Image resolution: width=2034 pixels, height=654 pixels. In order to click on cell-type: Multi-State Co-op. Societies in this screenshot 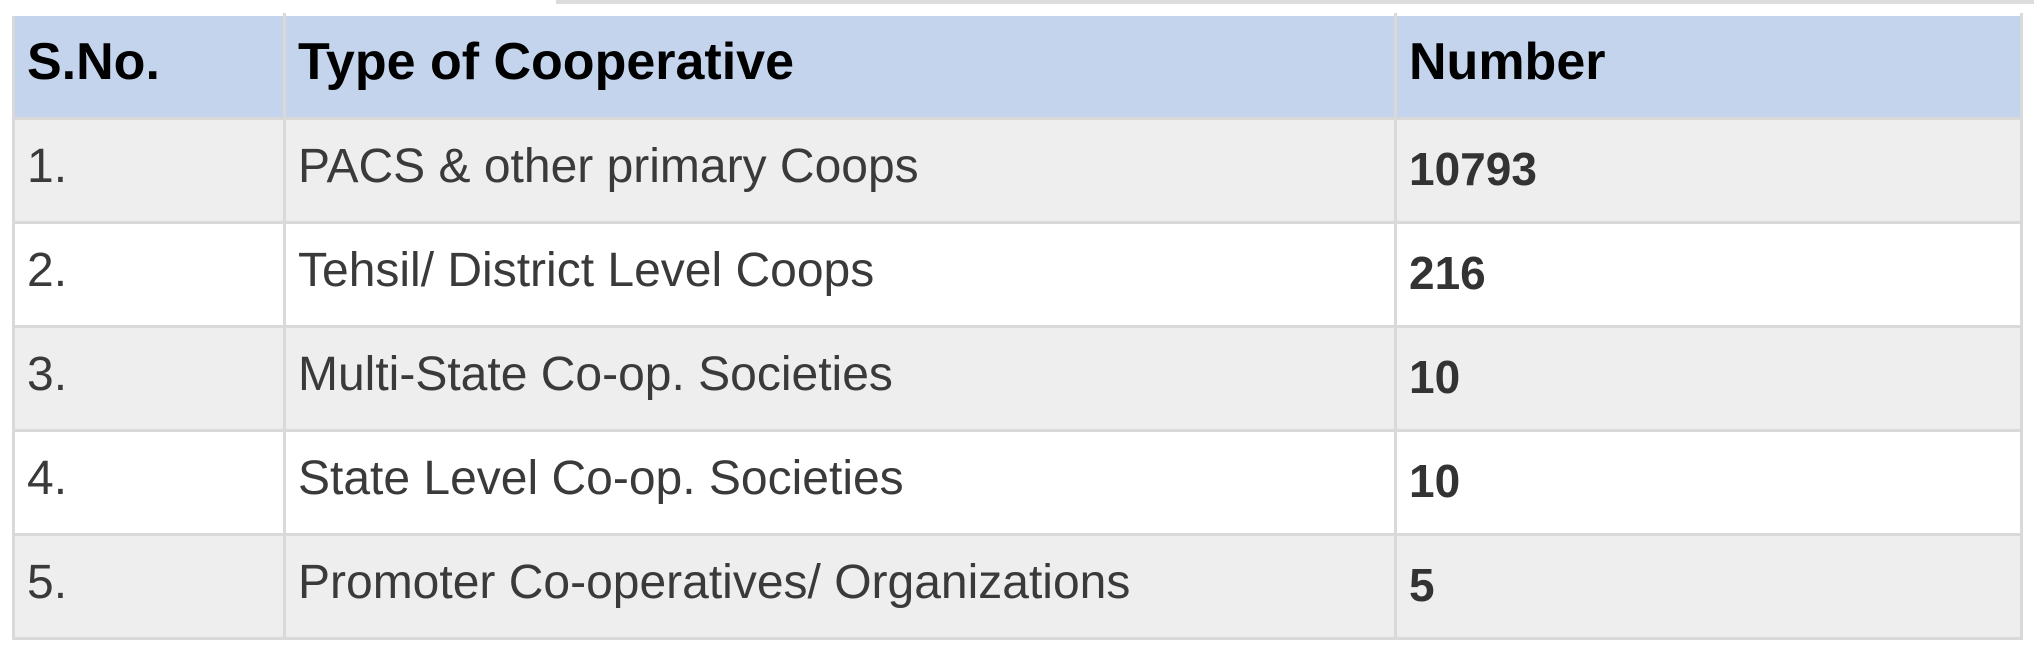, I will do `click(840, 378)`.